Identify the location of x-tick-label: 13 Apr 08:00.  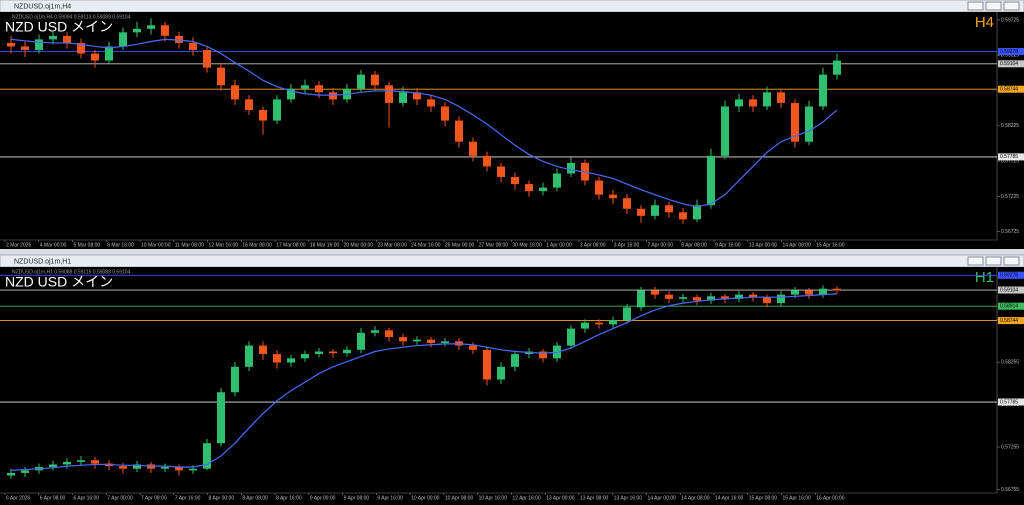
(594, 498).